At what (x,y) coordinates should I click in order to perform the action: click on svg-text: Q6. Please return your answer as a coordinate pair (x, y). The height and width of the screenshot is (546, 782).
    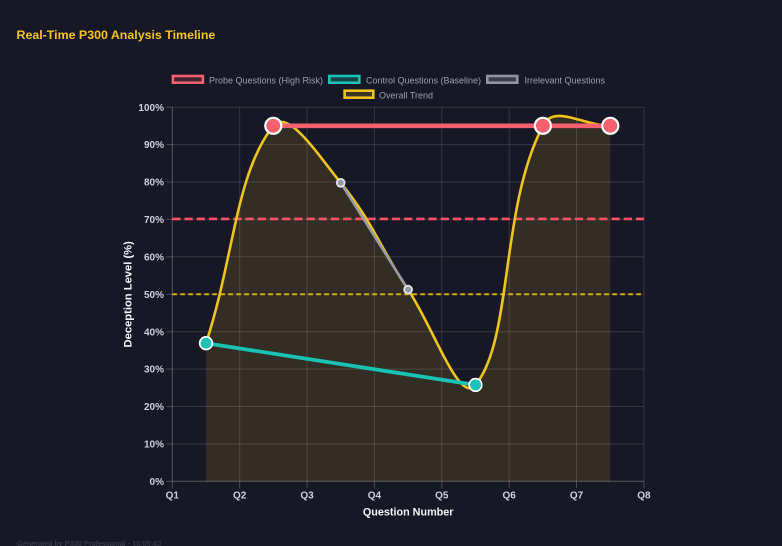
    Looking at the image, I should click on (510, 496).